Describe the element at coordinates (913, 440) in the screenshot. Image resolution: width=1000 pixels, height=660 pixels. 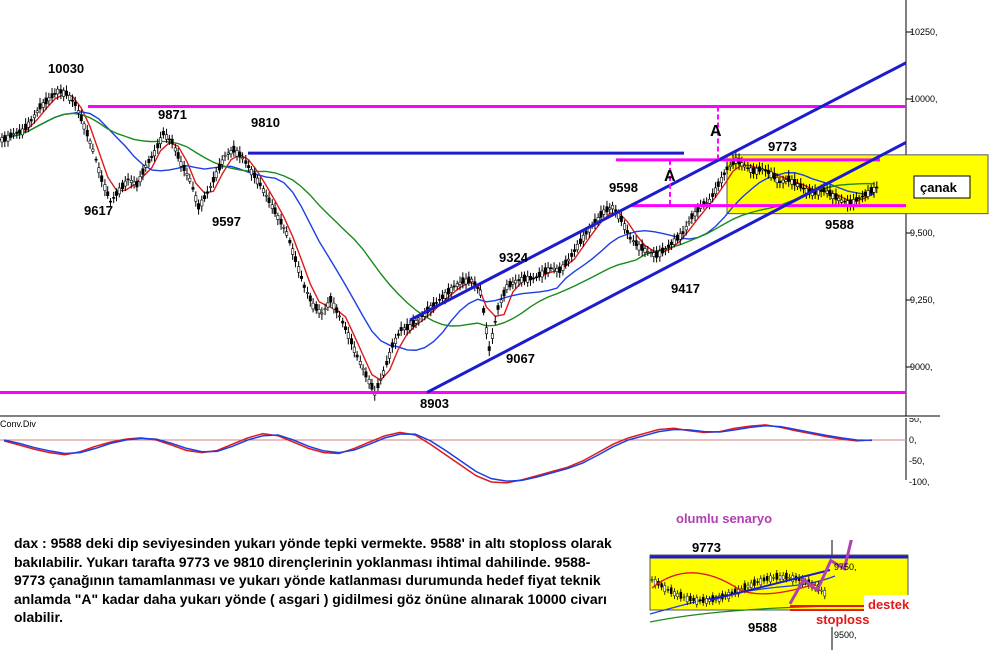
I see `oscillator-tick-label: 0,` at that location.